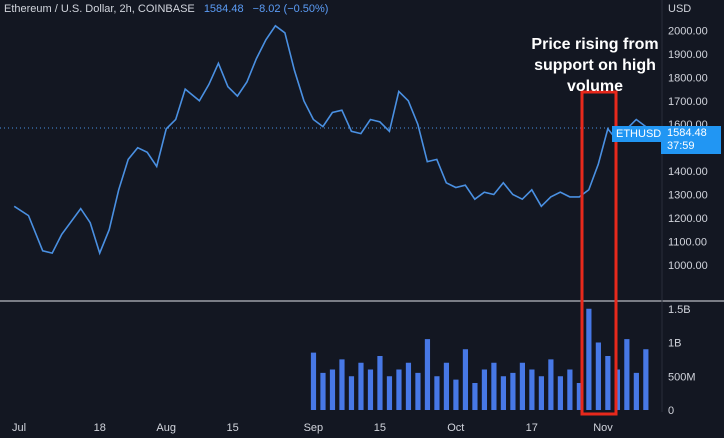 This screenshot has height=438, width=724. I want to click on y-tick-label: 2000.00, so click(688, 31).